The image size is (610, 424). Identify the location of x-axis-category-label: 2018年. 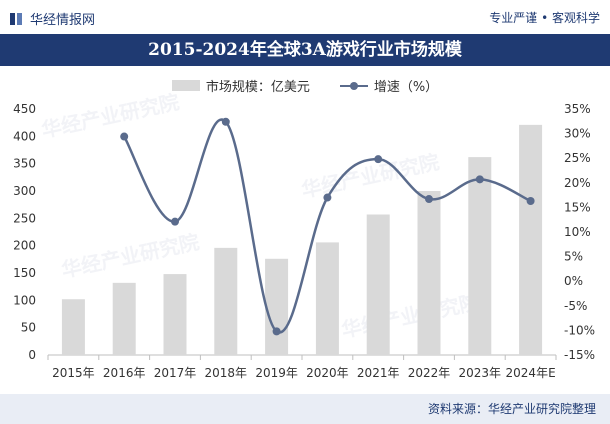
(226, 373).